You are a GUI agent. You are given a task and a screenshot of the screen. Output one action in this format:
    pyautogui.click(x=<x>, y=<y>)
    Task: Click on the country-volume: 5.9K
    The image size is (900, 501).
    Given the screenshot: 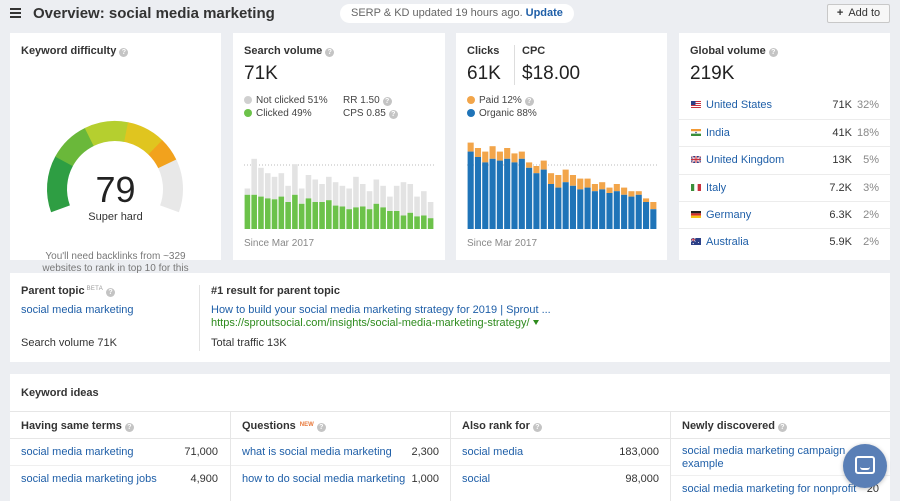 What is the action you would take?
    pyautogui.click(x=840, y=241)
    